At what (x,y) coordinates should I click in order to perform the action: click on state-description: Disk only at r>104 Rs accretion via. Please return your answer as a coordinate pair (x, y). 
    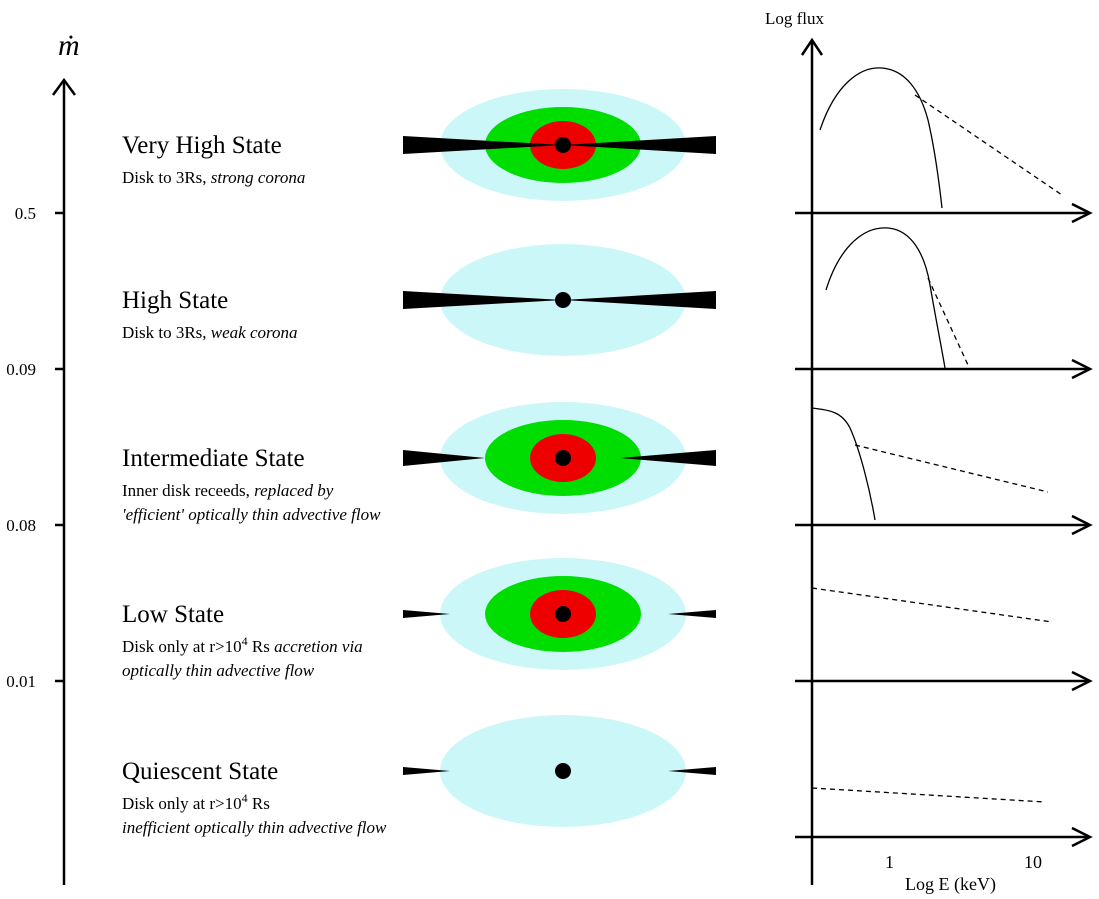
    Looking at the image, I should click on (242, 645).